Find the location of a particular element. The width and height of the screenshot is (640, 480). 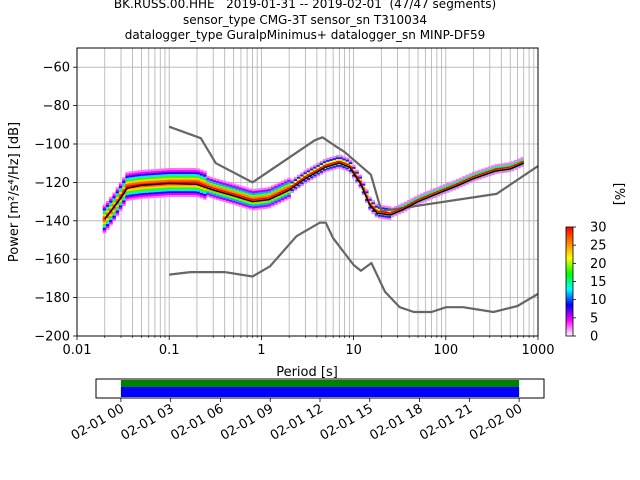

timeline-tick-label: 02-01 18 is located at coordinates (396, 422).